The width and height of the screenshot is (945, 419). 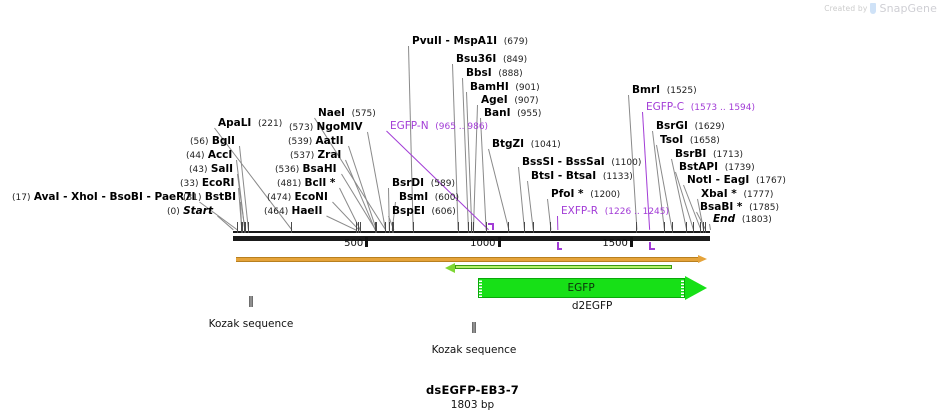 I want to click on backbone-feature-arrow, so click(x=471, y=259).